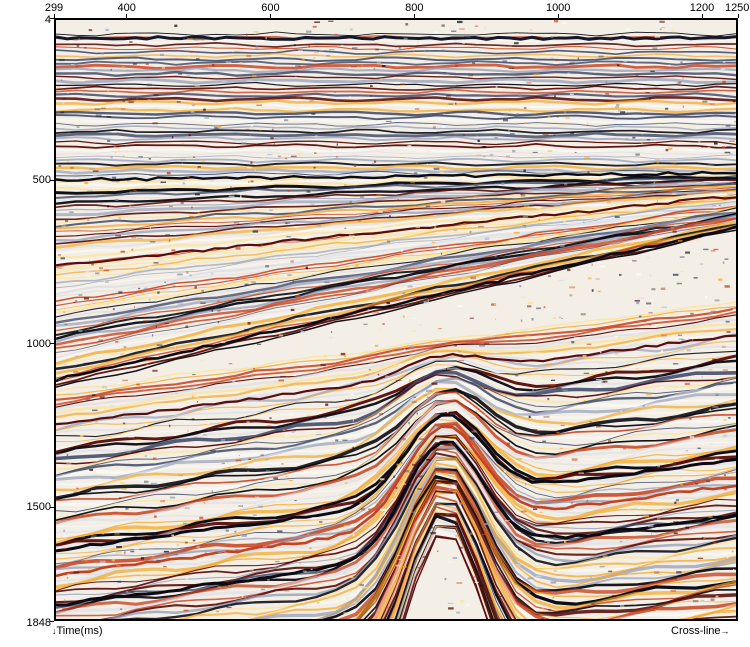 The width and height of the screenshot is (750, 647). Describe the element at coordinates (725, 631) in the screenshot. I see `crossline-axis-arrow-icon: →` at that location.